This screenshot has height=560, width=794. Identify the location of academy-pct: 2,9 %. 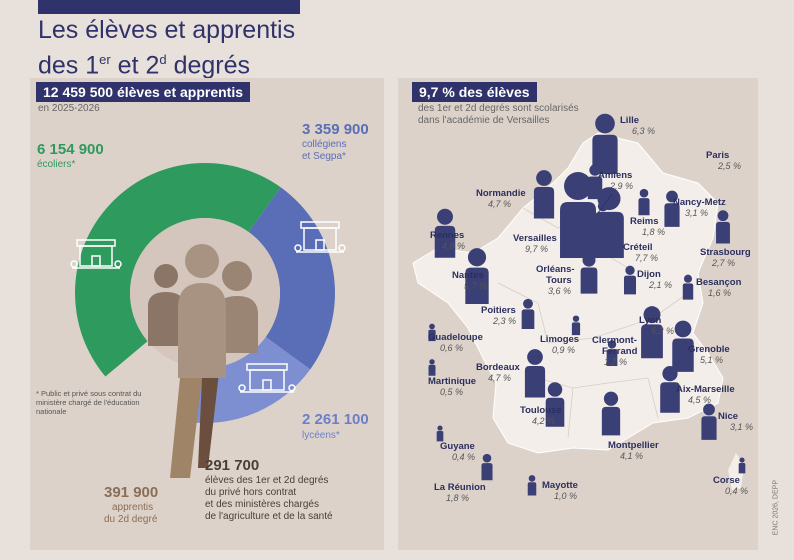
(621, 186).